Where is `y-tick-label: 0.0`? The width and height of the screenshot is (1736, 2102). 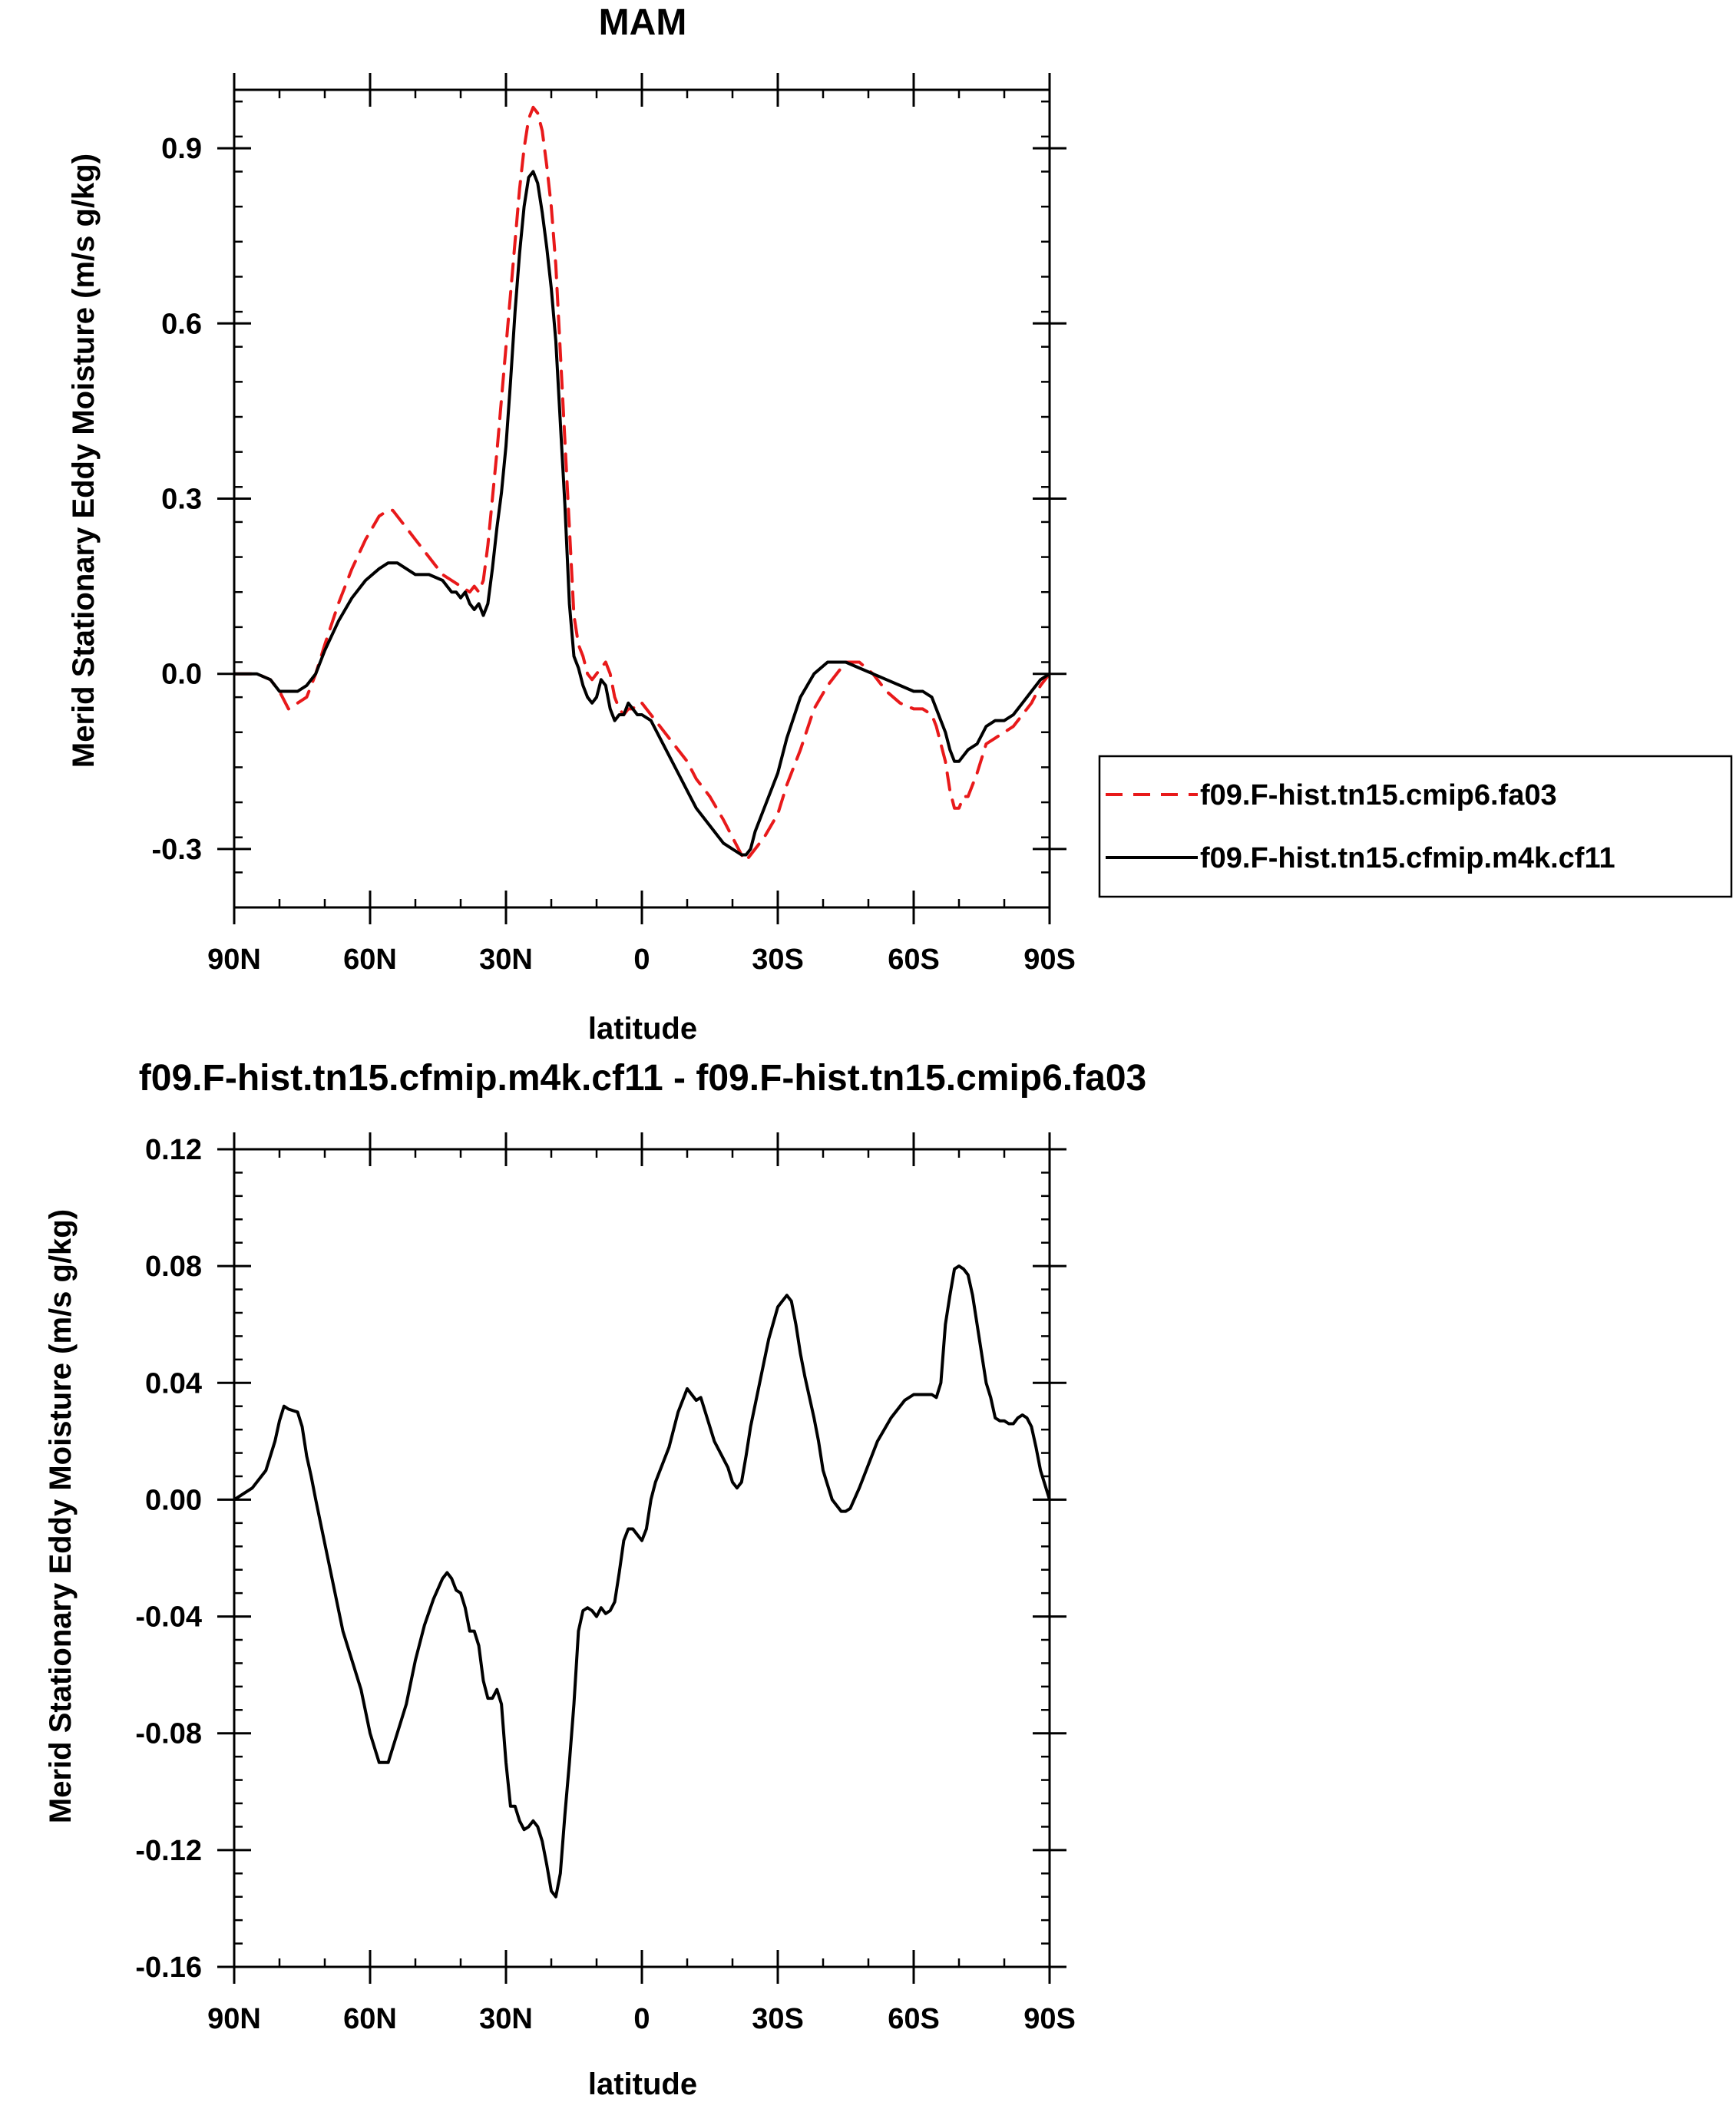 y-tick-label: 0.0 is located at coordinates (181, 675).